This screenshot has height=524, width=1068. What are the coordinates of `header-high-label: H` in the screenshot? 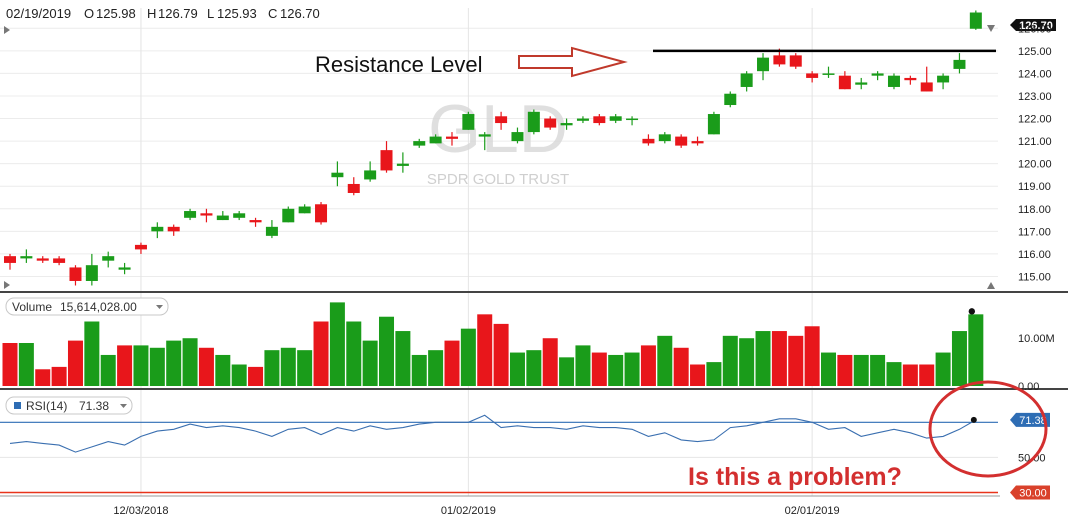 It's located at (151, 13).